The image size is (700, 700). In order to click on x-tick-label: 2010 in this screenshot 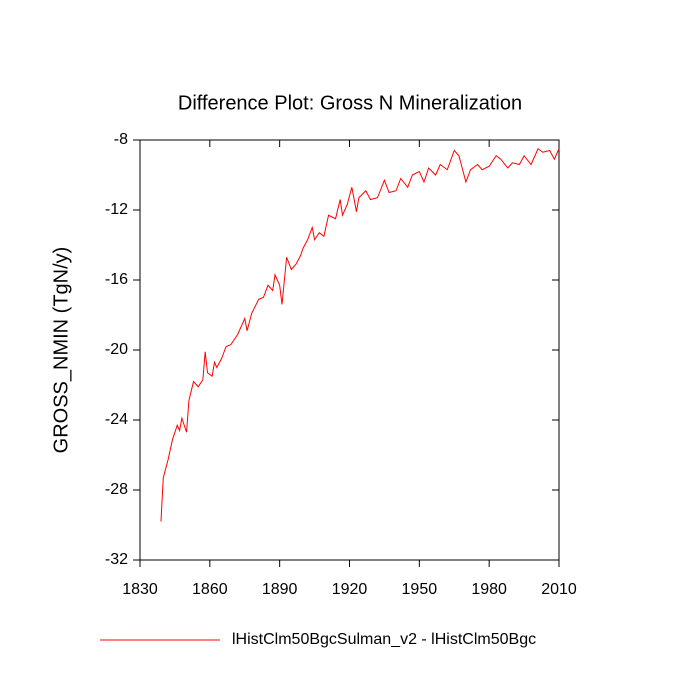, I will do `click(559, 589)`.